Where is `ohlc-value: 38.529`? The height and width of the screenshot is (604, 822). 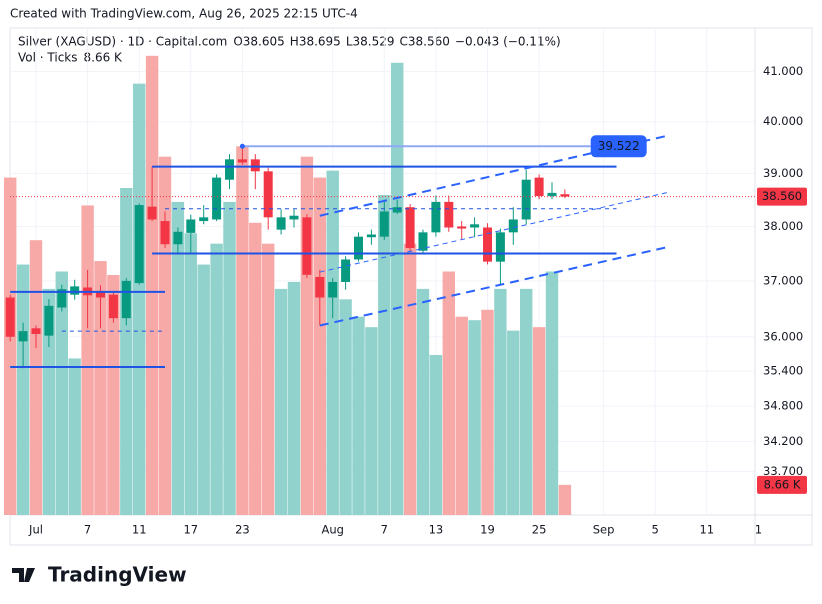
ohlc-value: 38.529 is located at coordinates (374, 42).